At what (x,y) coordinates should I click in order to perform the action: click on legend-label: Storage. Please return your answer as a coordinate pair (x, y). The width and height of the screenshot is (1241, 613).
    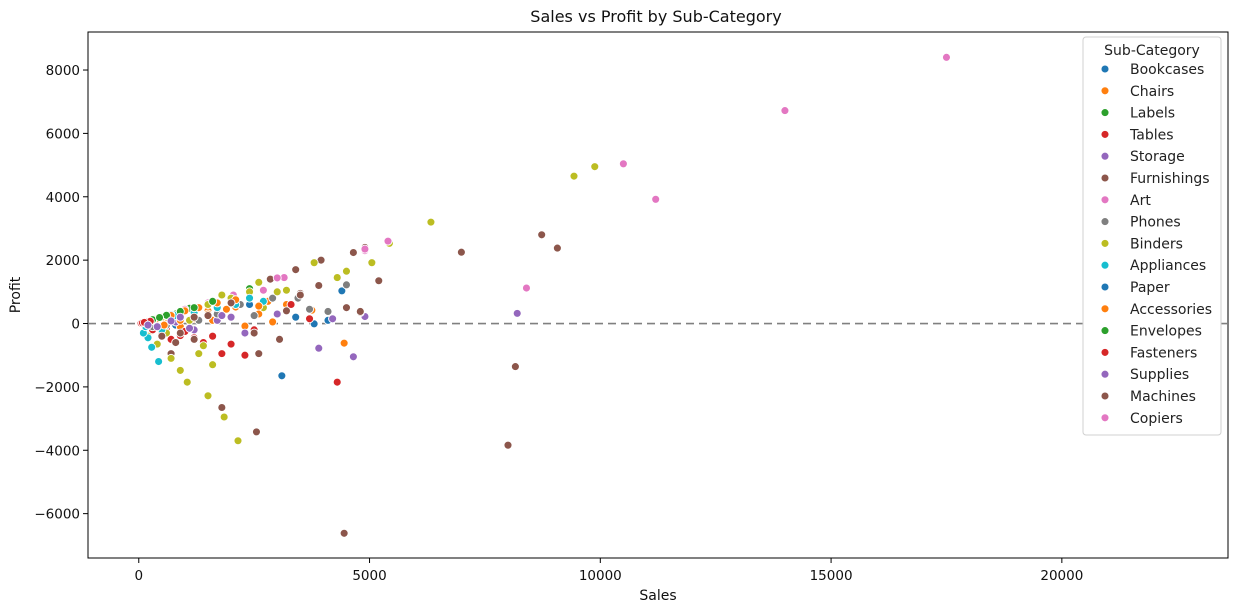
    Looking at the image, I should click on (1157, 157).